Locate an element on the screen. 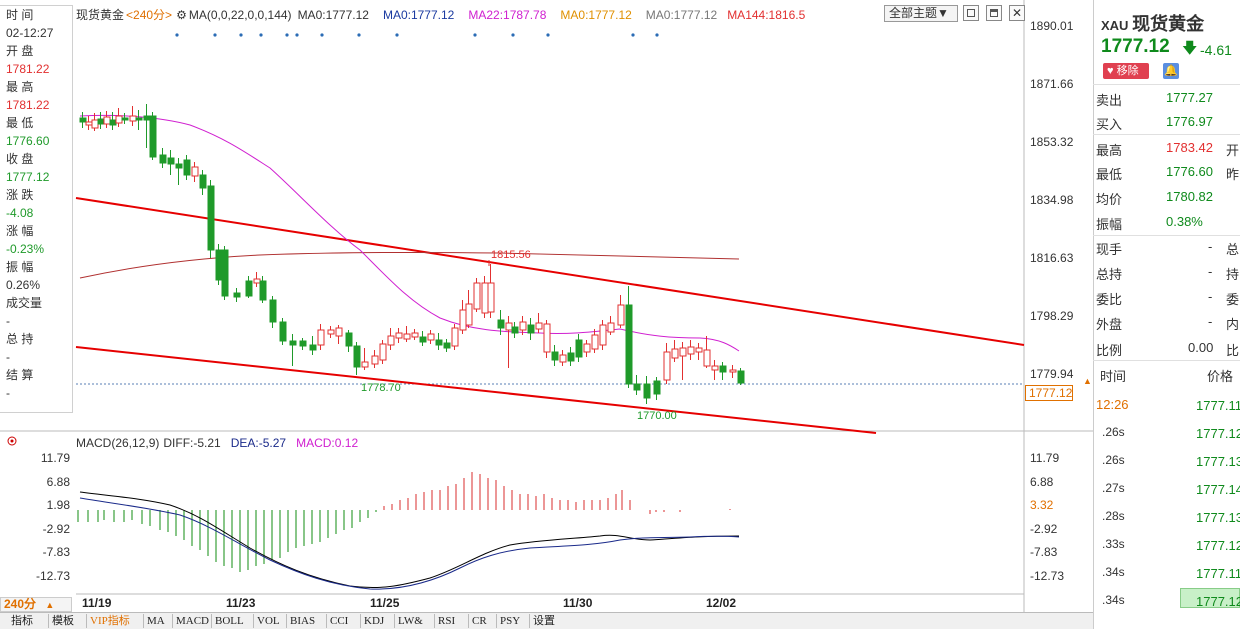 The image size is (1240, 629). tick-header-time: 时间 is located at coordinates (1113, 376).